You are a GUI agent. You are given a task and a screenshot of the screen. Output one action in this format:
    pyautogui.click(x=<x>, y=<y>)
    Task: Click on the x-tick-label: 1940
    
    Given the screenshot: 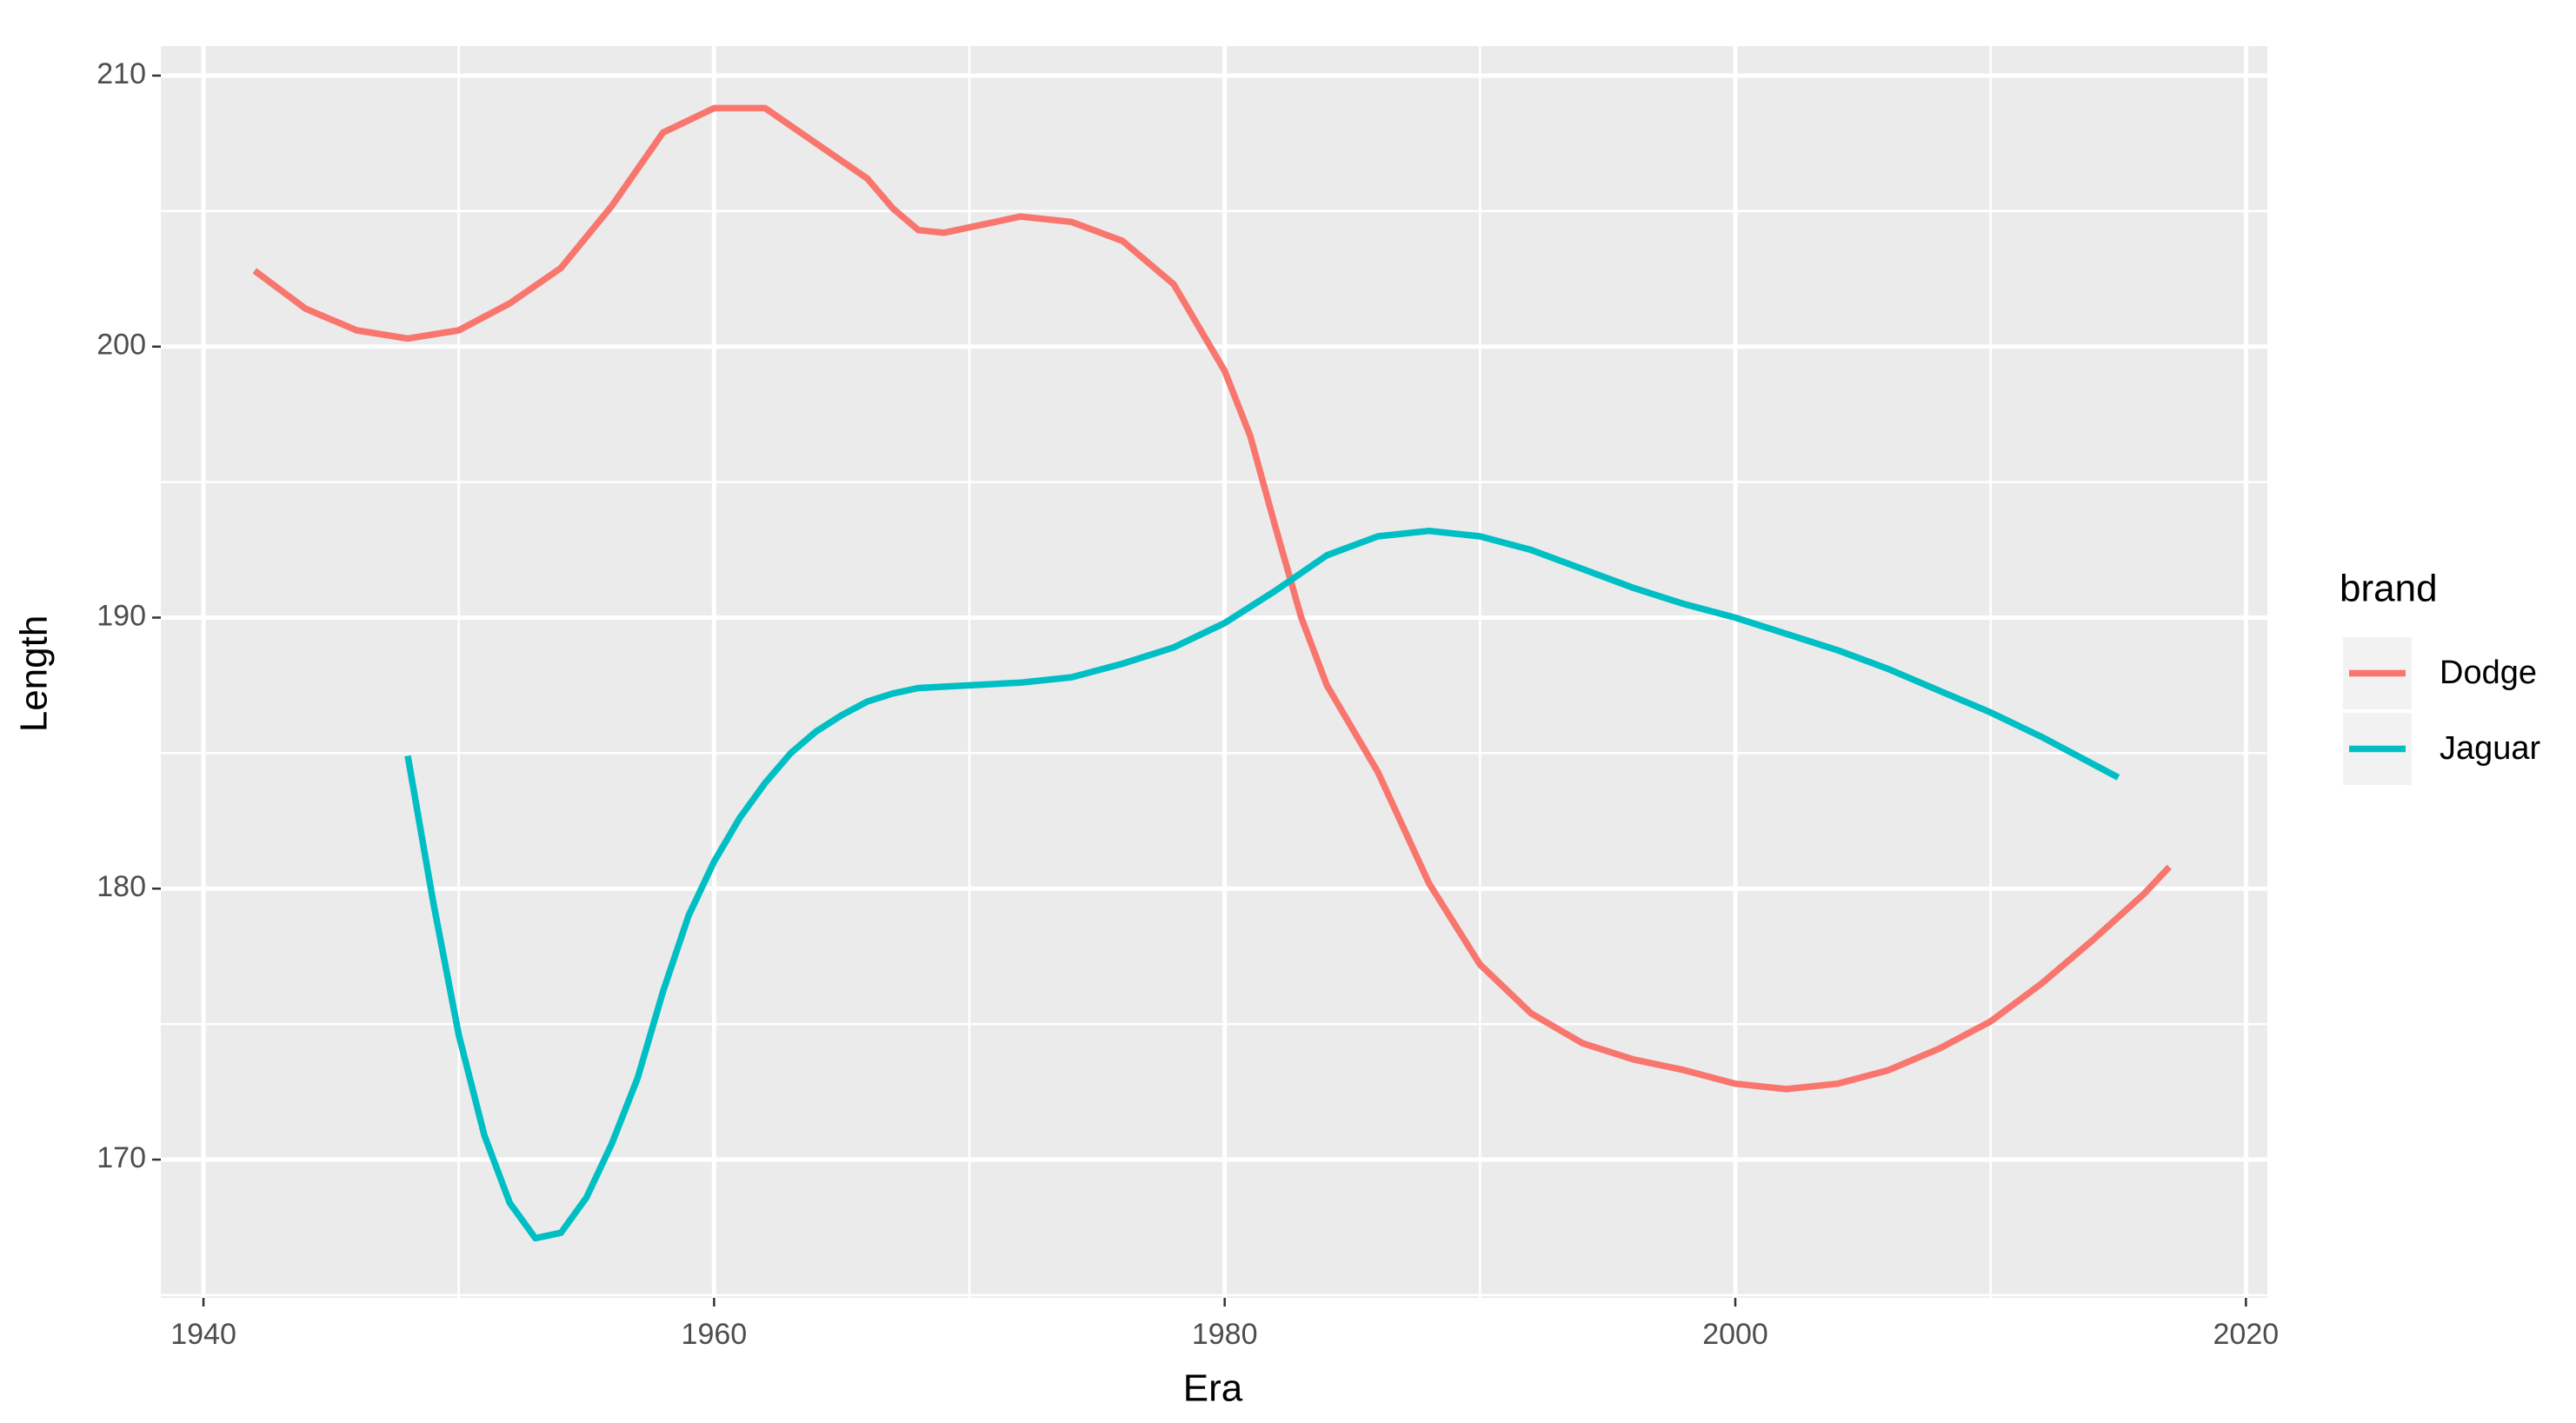 What is the action you would take?
    pyautogui.click(x=203, y=1334)
    